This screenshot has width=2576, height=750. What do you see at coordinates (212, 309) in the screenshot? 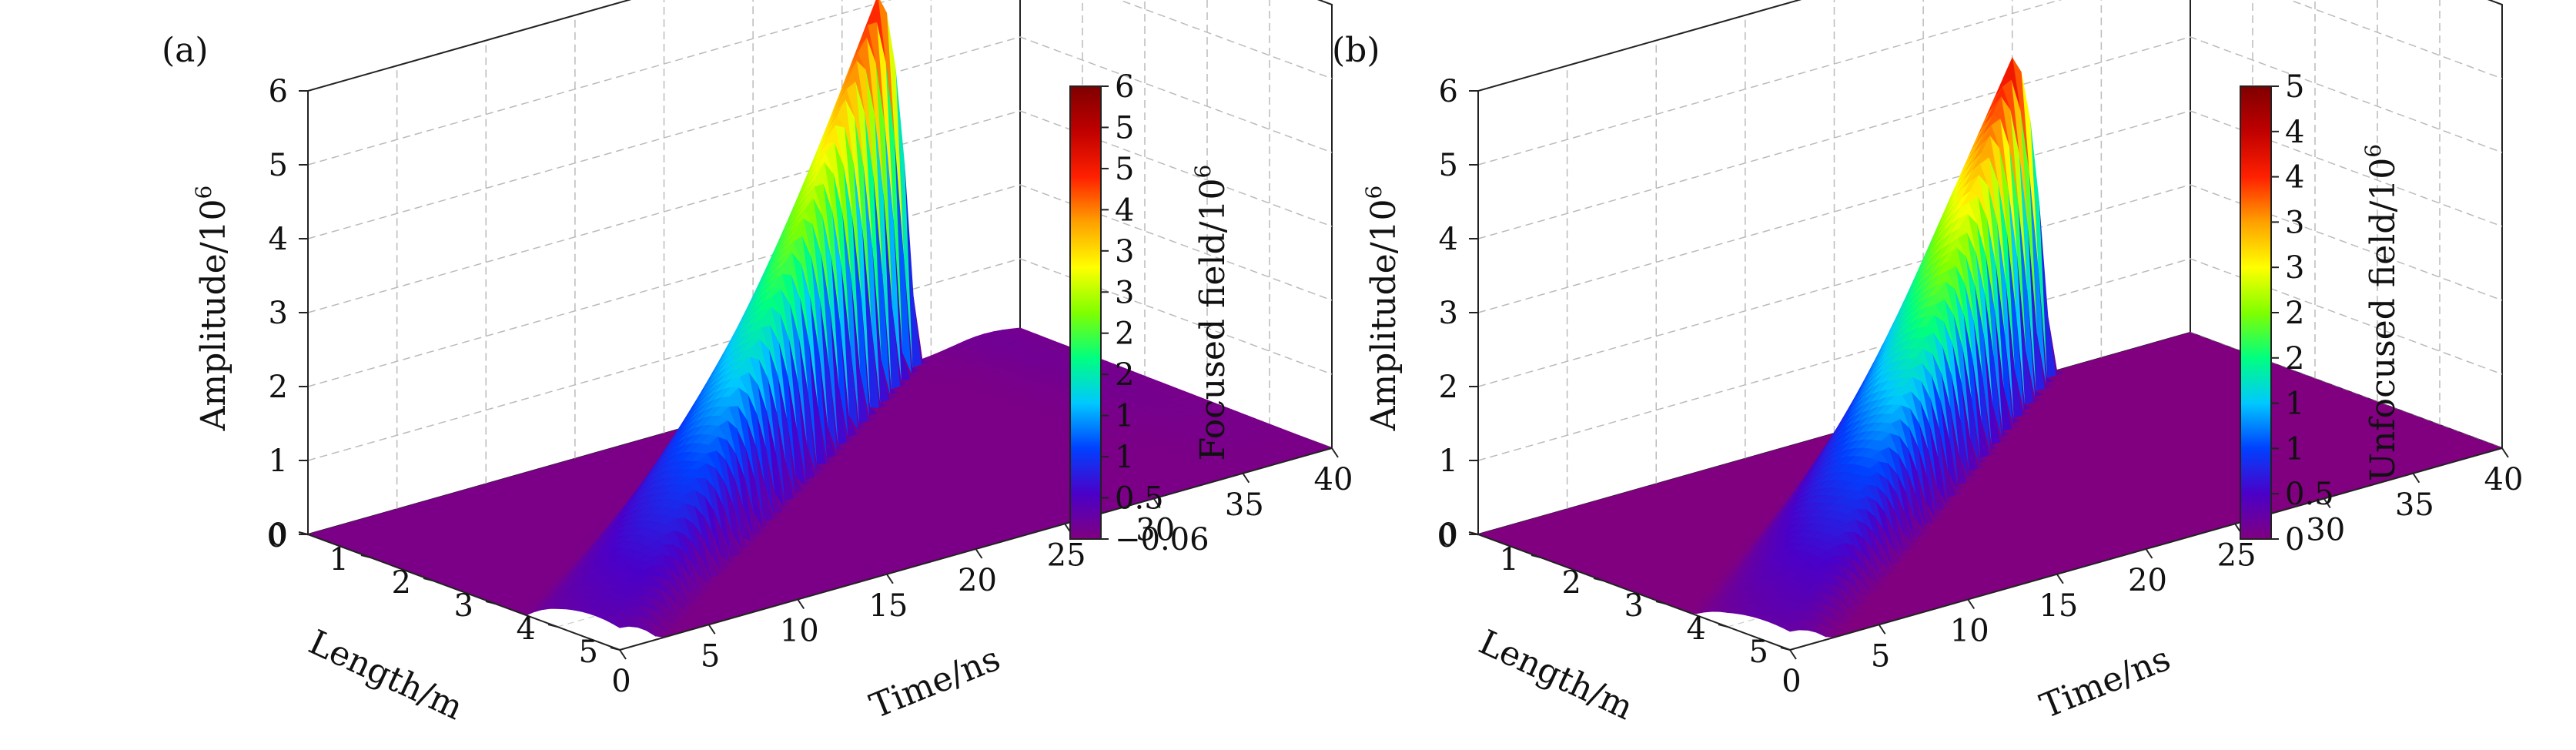
I see `z-axis-label: Amplitude/106` at bounding box center [212, 309].